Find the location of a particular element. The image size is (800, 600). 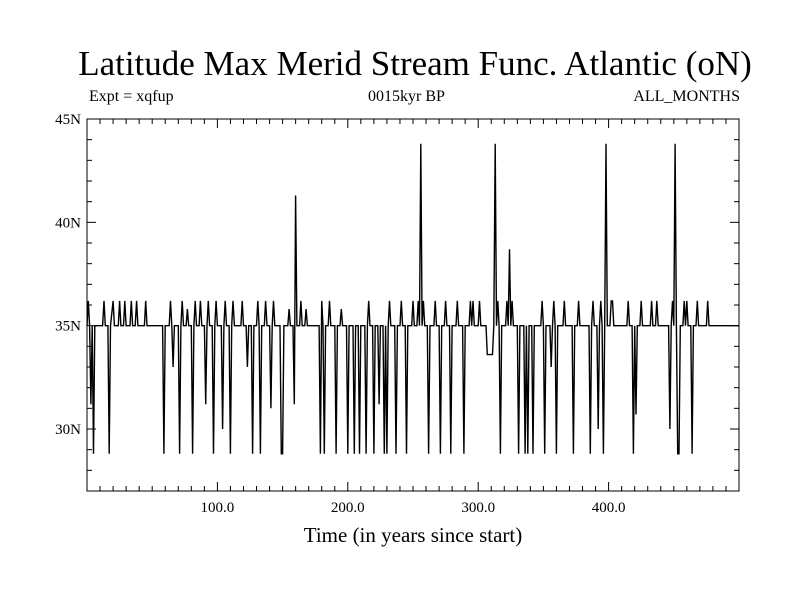

y-tick-label: 40N is located at coordinates (68, 223).